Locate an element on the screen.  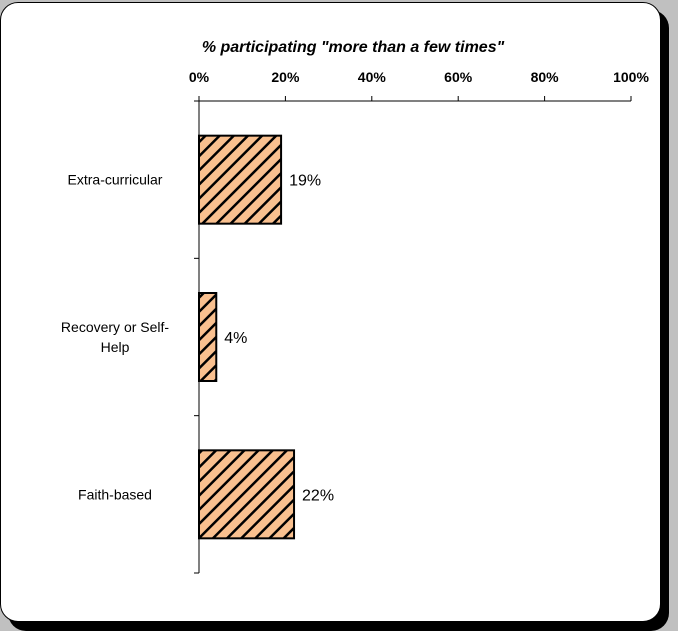
category-label-line: Recovery or Self- is located at coordinates (115, 327).